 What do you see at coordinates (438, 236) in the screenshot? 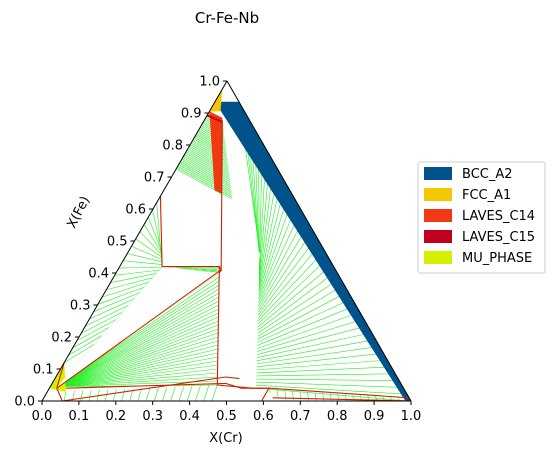
I see `legend-swatch-laves-c15` at bounding box center [438, 236].